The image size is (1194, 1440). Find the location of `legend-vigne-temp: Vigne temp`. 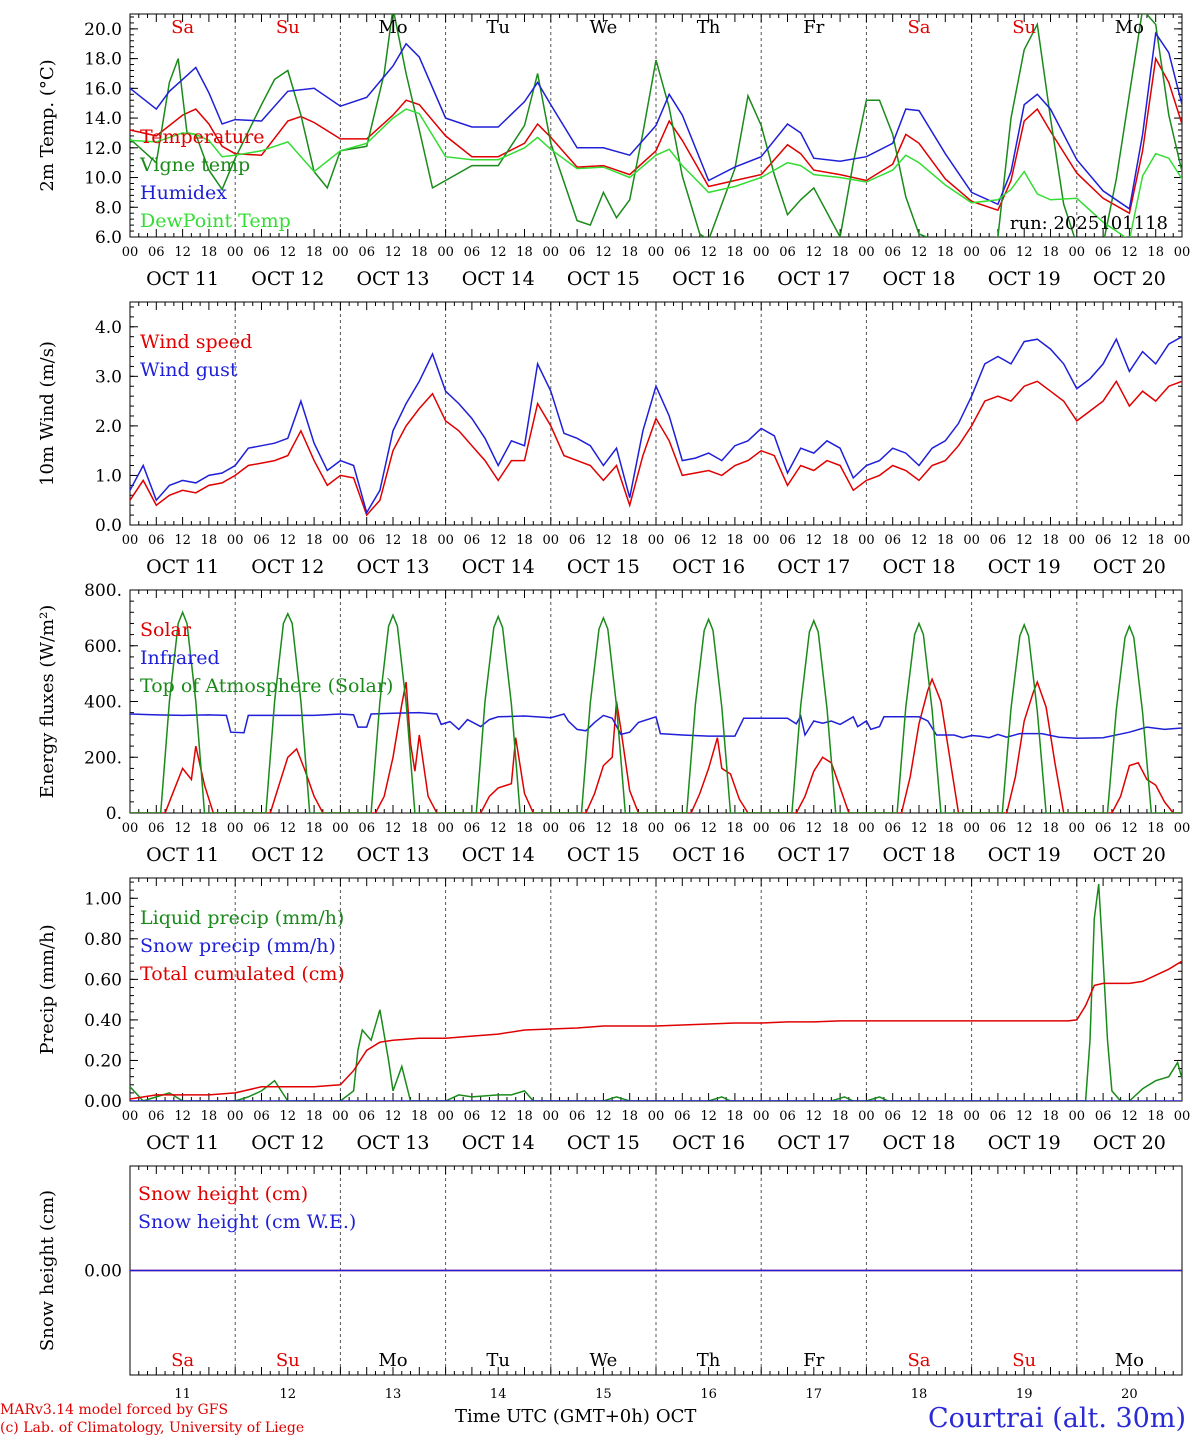

legend-vigne-temp: Vigne temp is located at coordinates (194, 165).